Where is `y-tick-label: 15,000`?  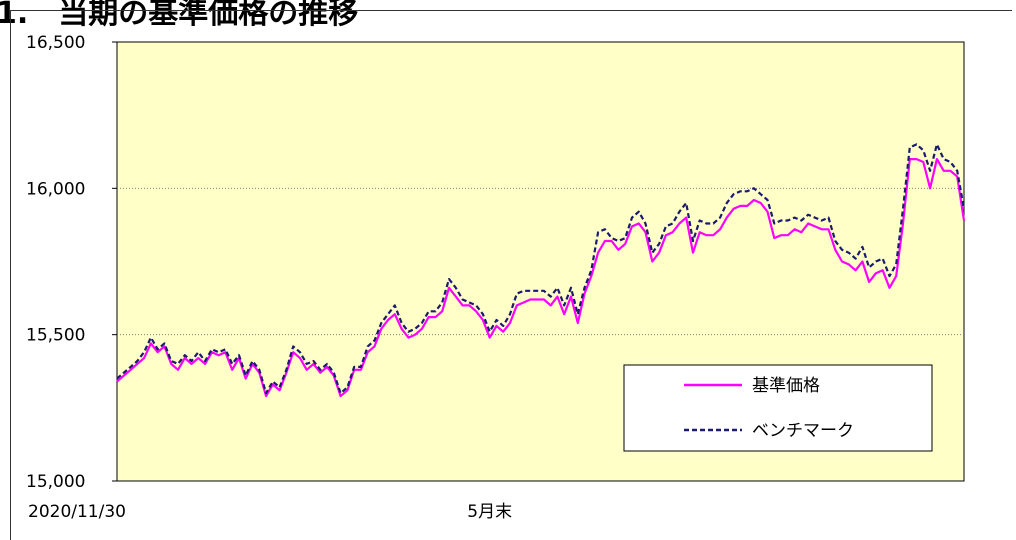 y-tick-label: 15,000 is located at coordinates (55, 482).